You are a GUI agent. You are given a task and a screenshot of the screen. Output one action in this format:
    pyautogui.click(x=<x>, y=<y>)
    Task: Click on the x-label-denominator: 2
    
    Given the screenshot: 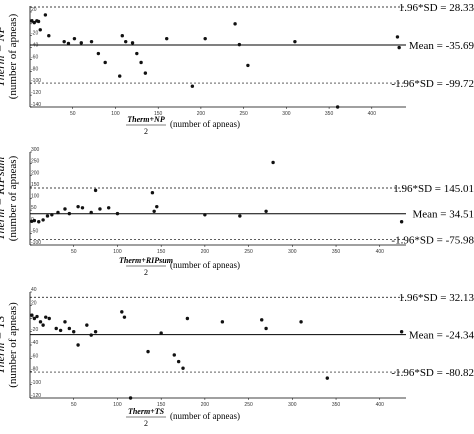 What is the action you would take?
    pyautogui.click(x=146, y=423)
    